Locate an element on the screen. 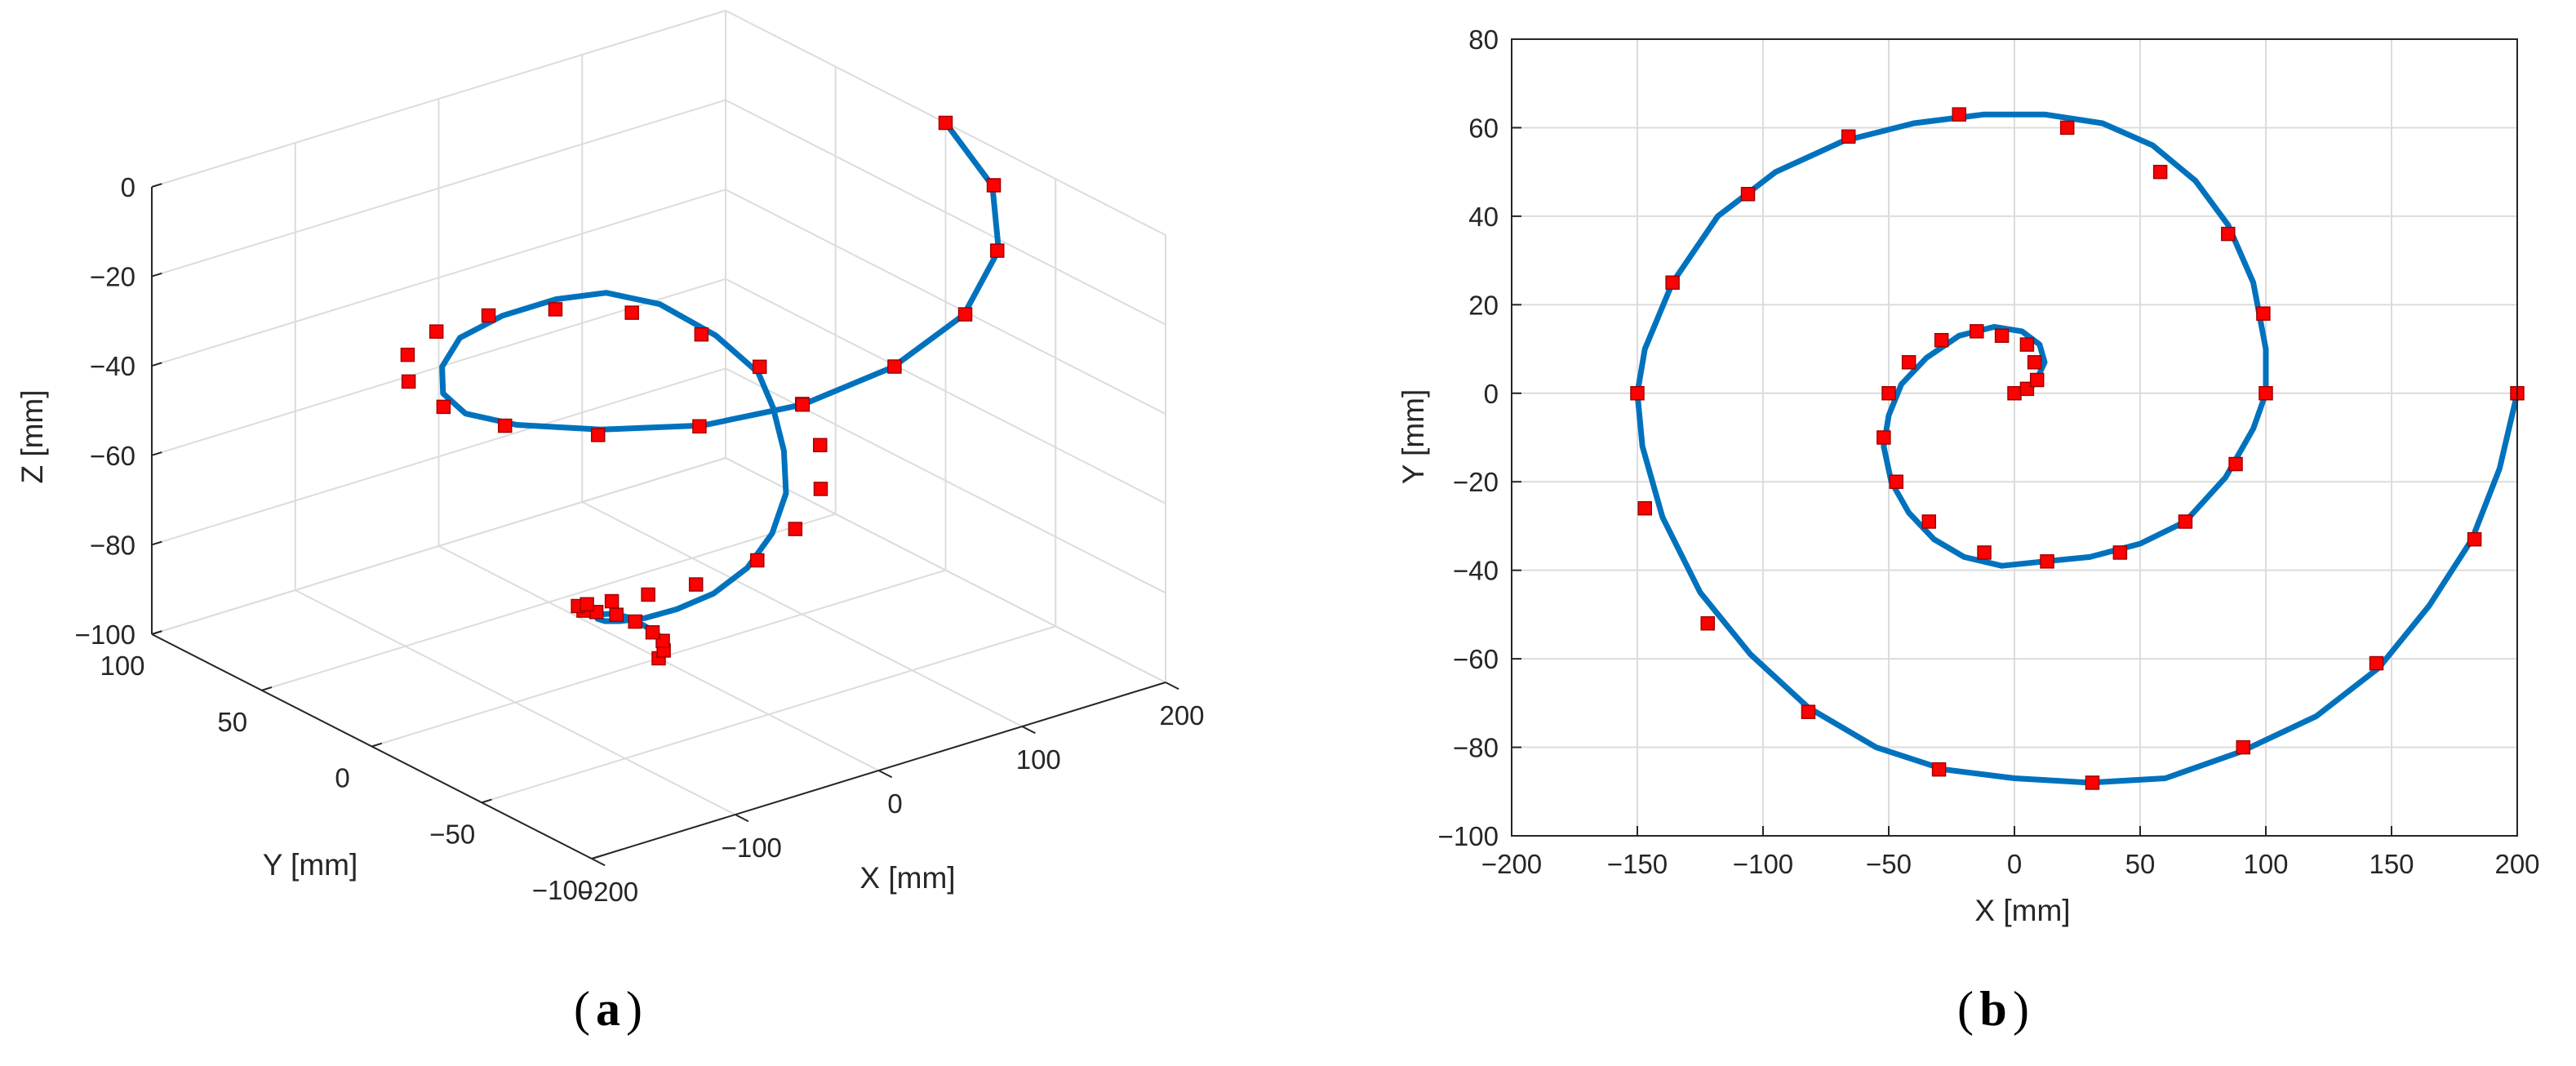  panel-a-ztick-label: −80 is located at coordinates (112, 545).